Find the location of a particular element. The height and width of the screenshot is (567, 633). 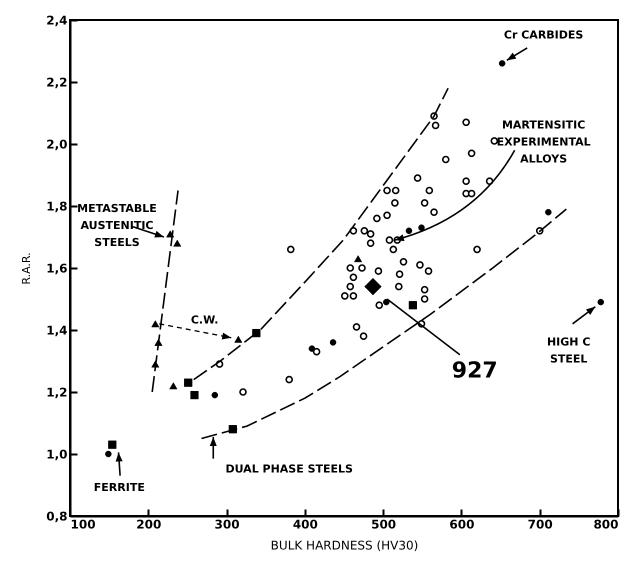

y-tick-label: 1,8 is located at coordinates (57, 207).